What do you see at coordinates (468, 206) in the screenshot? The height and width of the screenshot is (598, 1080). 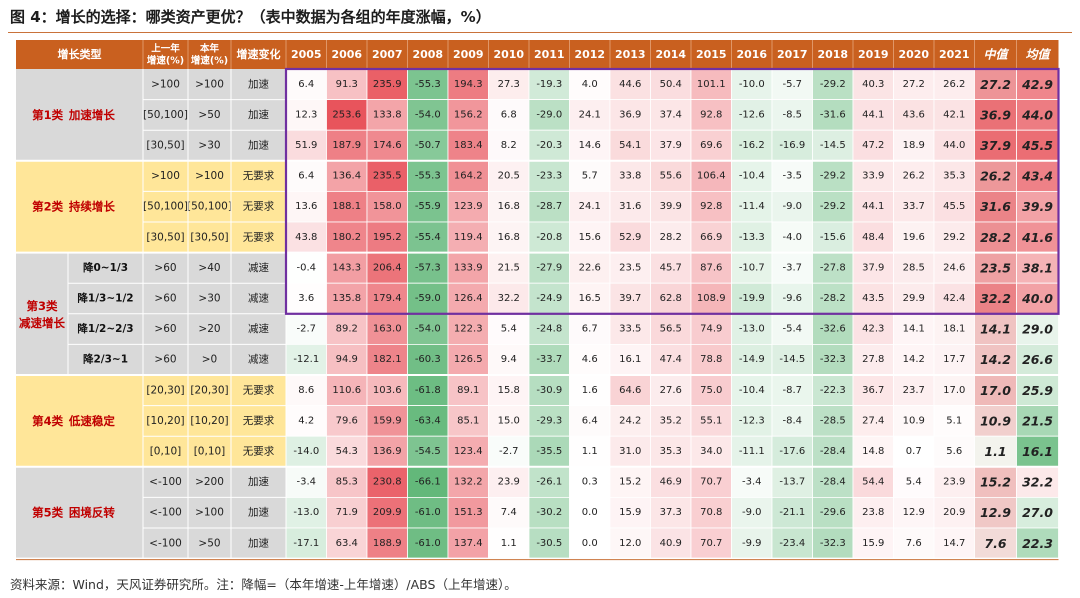 I see `heat-cell-4-2009` at bounding box center [468, 206].